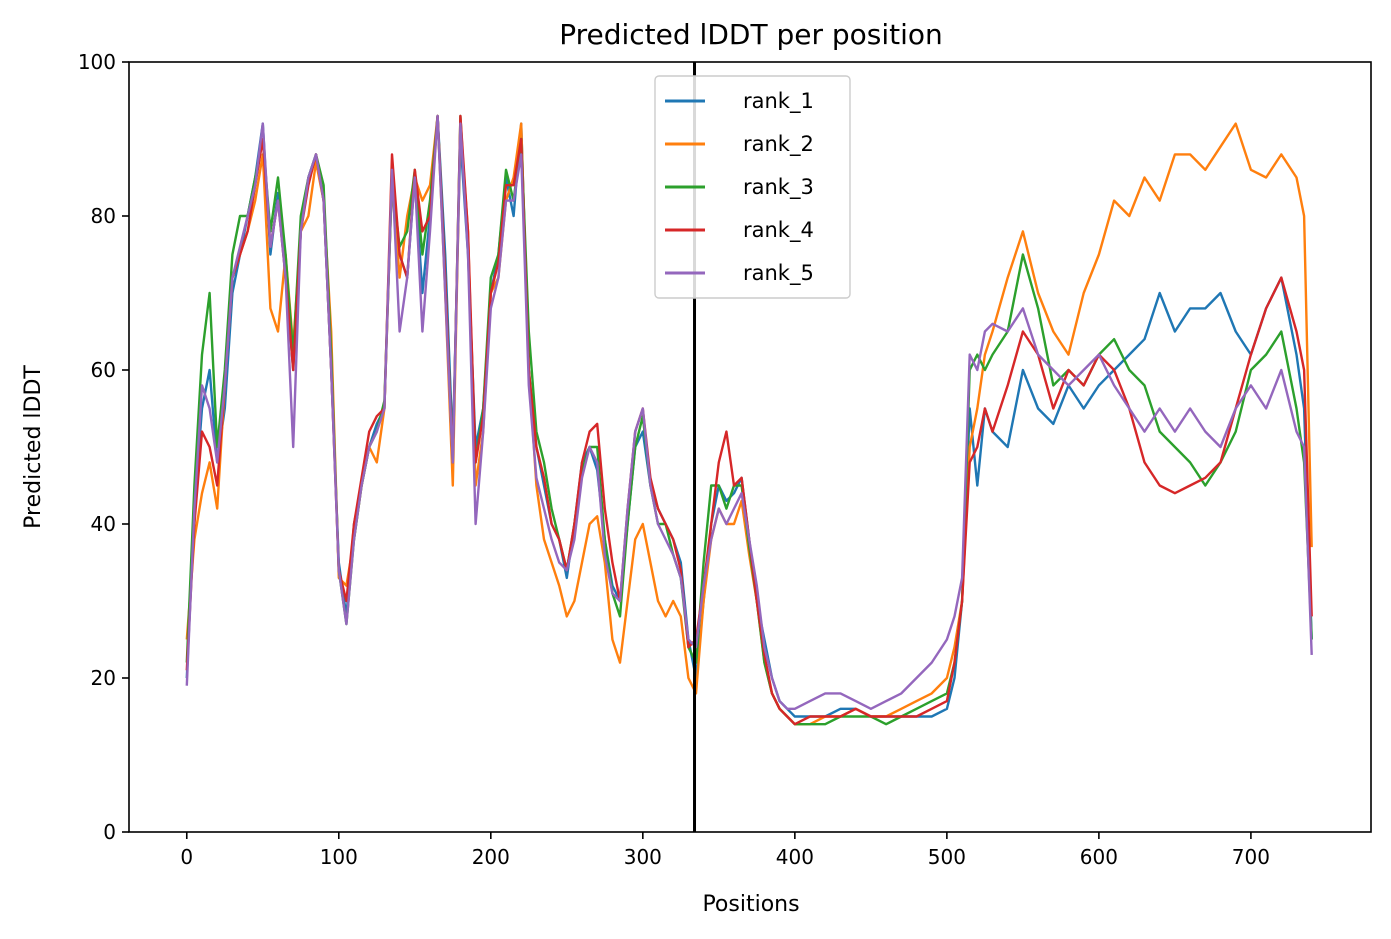 Image resolution: width=1391 pixels, height=939 pixels. What do you see at coordinates (778, 101) in the screenshot?
I see `legend-label-rank_1: rank_1` at bounding box center [778, 101].